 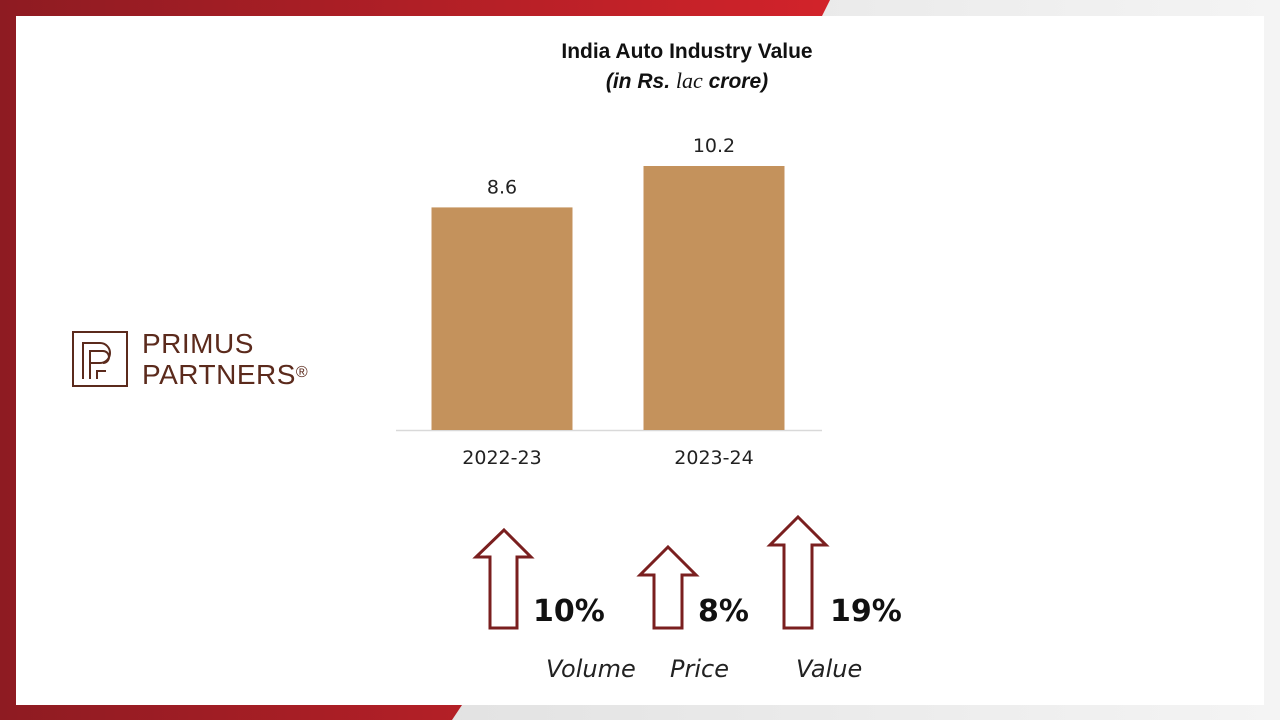 What do you see at coordinates (219, 374) in the screenshot?
I see `logo-line-partners: PARTNERS` at bounding box center [219, 374].